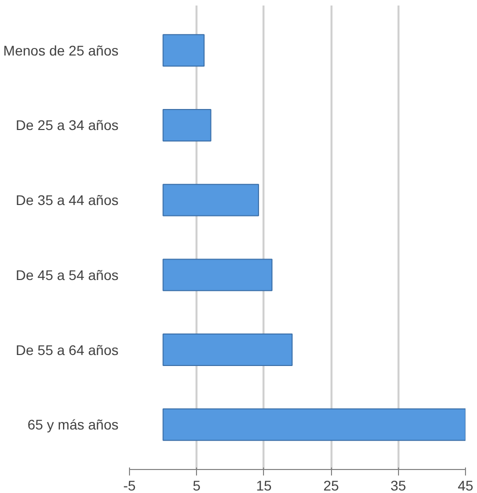  I want to click on x-tick-label: 15, so click(264, 485).